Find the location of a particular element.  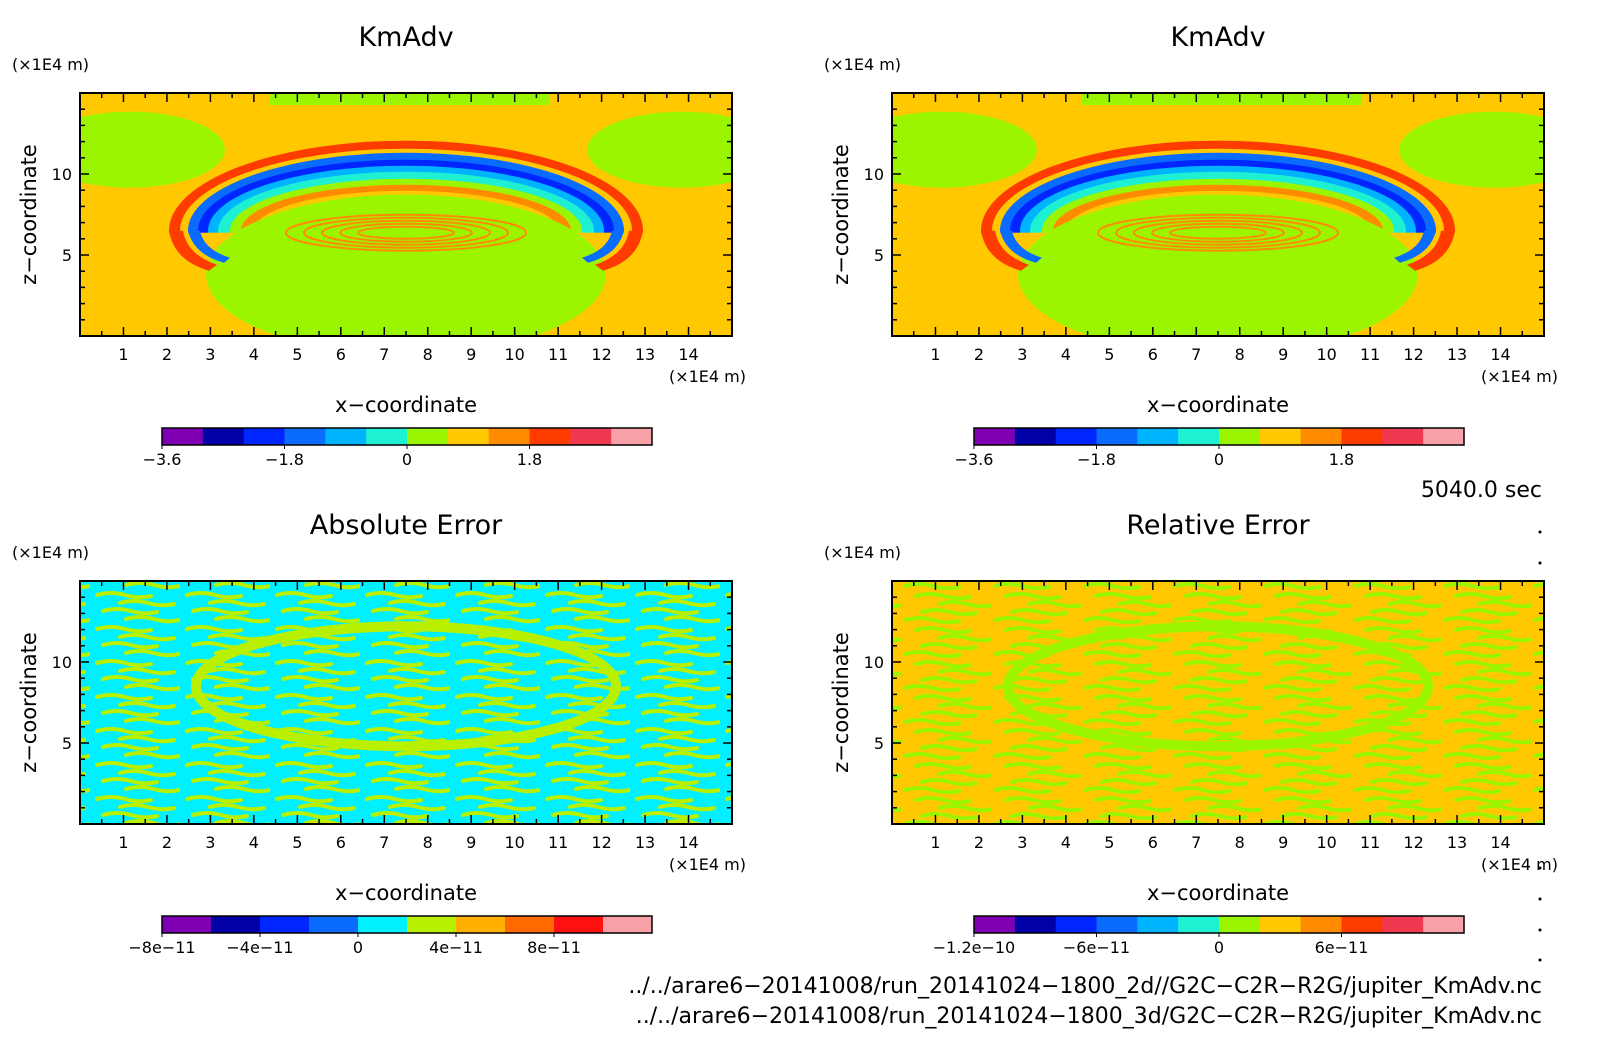

colorbar: −1.2e−10 −6e−11 0 6e−11 is located at coordinates (1199, 936).